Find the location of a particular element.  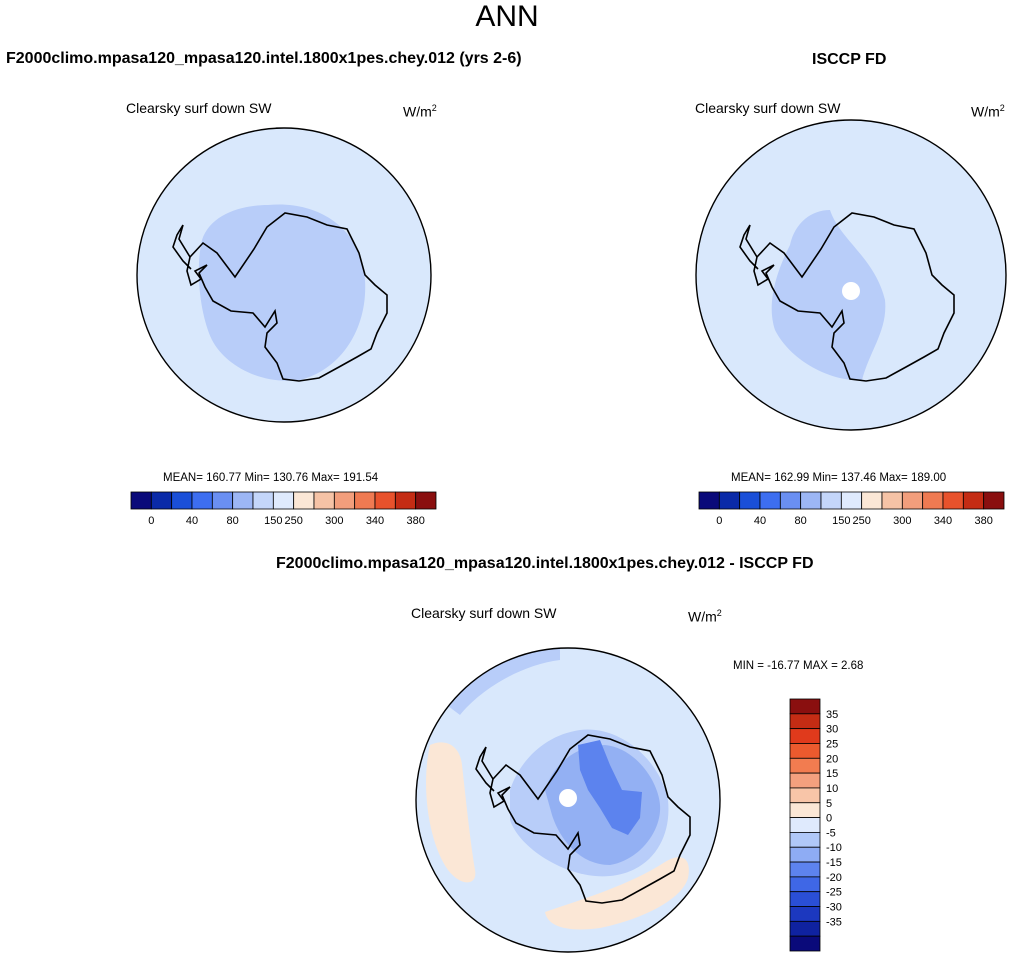

panel3-colorbar-tick-label: 0 is located at coordinates (829, 819).